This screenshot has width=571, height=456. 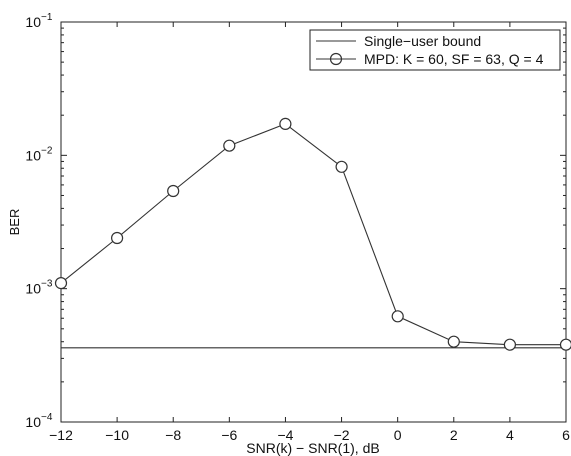 What do you see at coordinates (117, 435) in the screenshot?
I see `x-tick-label: −10` at bounding box center [117, 435].